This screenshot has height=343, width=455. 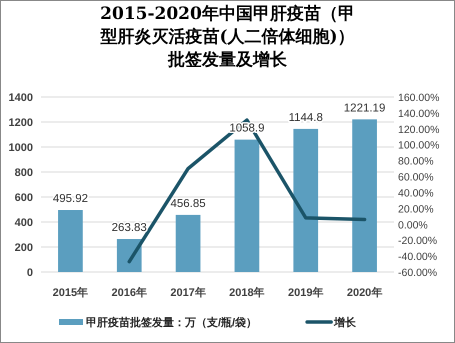 What do you see at coordinates (416, 178) in the screenshot?
I see `y2-tick-label: 60.00%` at bounding box center [416, 178].